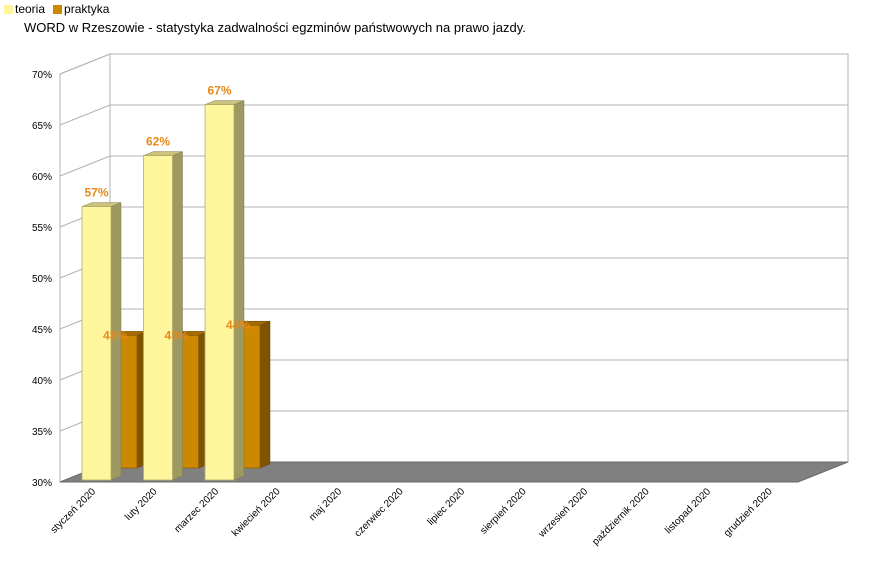 The width and height of the screenshot is (879, 569). Describe the element at coordinates (74, 511) in the screenshot. I see `x-tick-label: styczeń 2020` at that location.